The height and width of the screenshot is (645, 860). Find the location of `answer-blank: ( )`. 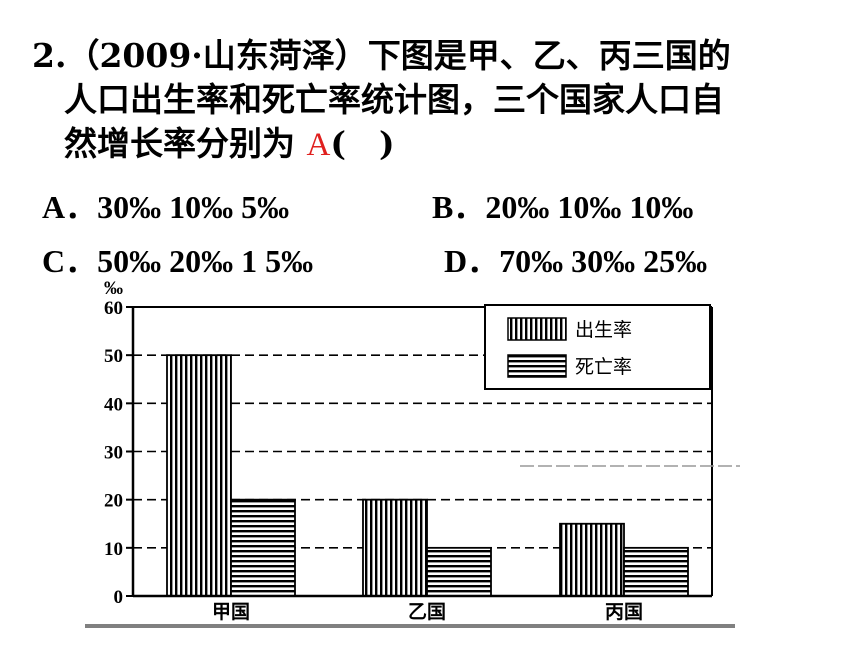

answer-blank: ( ) is located at coordinates (362, 143).